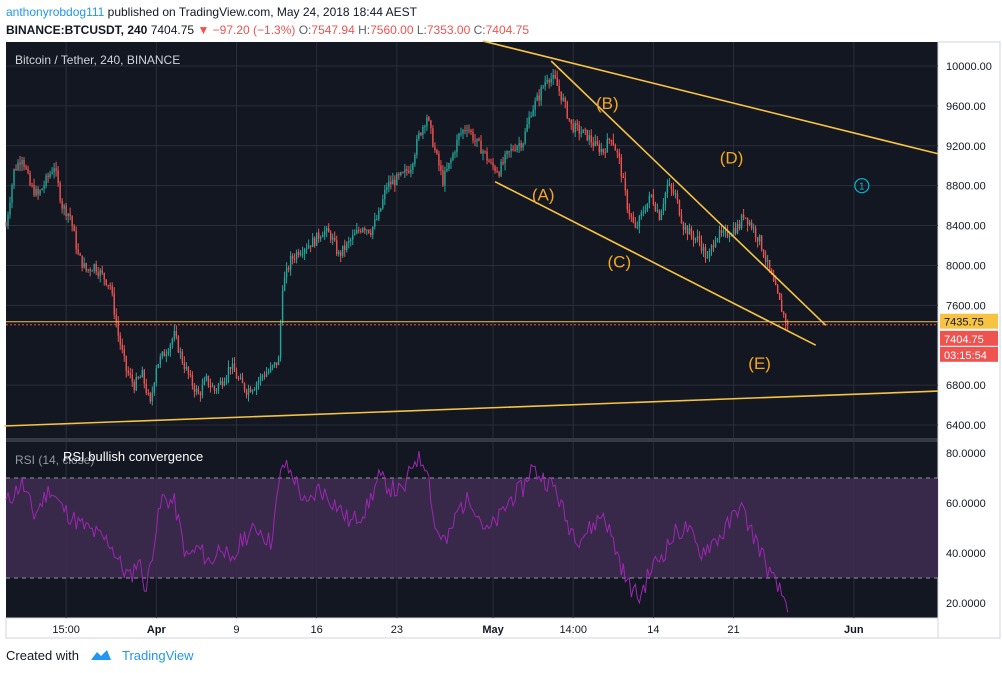  Describe the element at coordinates (966, 187) in the screenshot. I see `price-tick-label: 8800.00` at that location.